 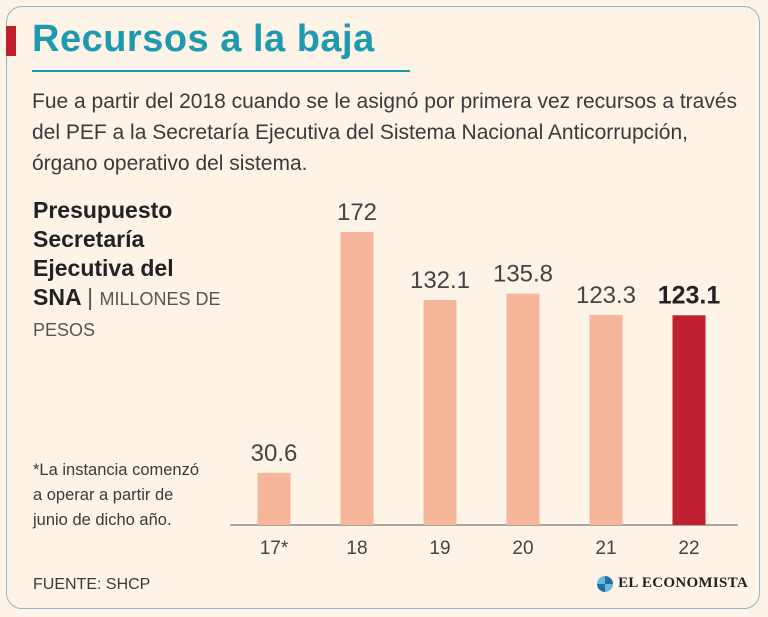 I want to click on x-tick-label-1: 18, so click(x=356, y=548).